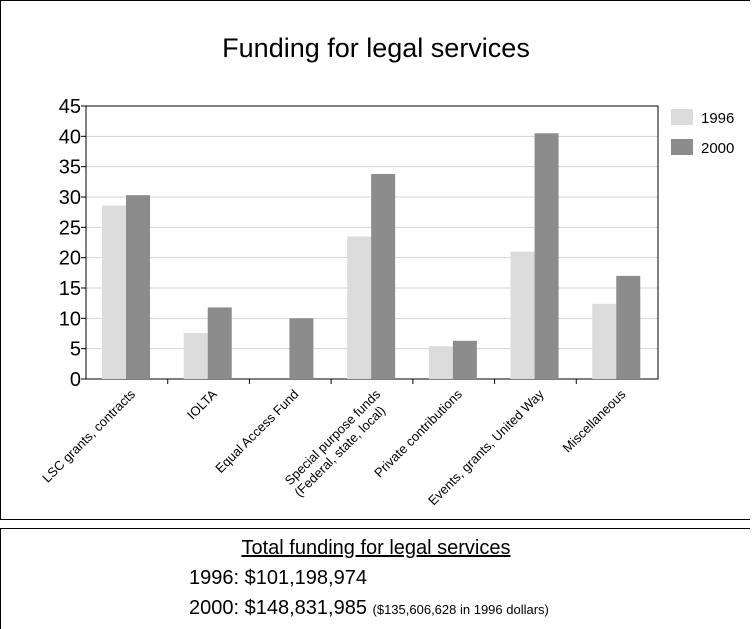 This screenshot has width=752, height=629. I want to click on legend-swatch-2000, so click(682, 147).